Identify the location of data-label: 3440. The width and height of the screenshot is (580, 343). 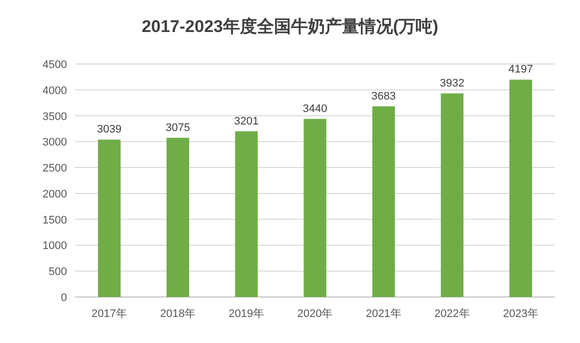
(315, 108).